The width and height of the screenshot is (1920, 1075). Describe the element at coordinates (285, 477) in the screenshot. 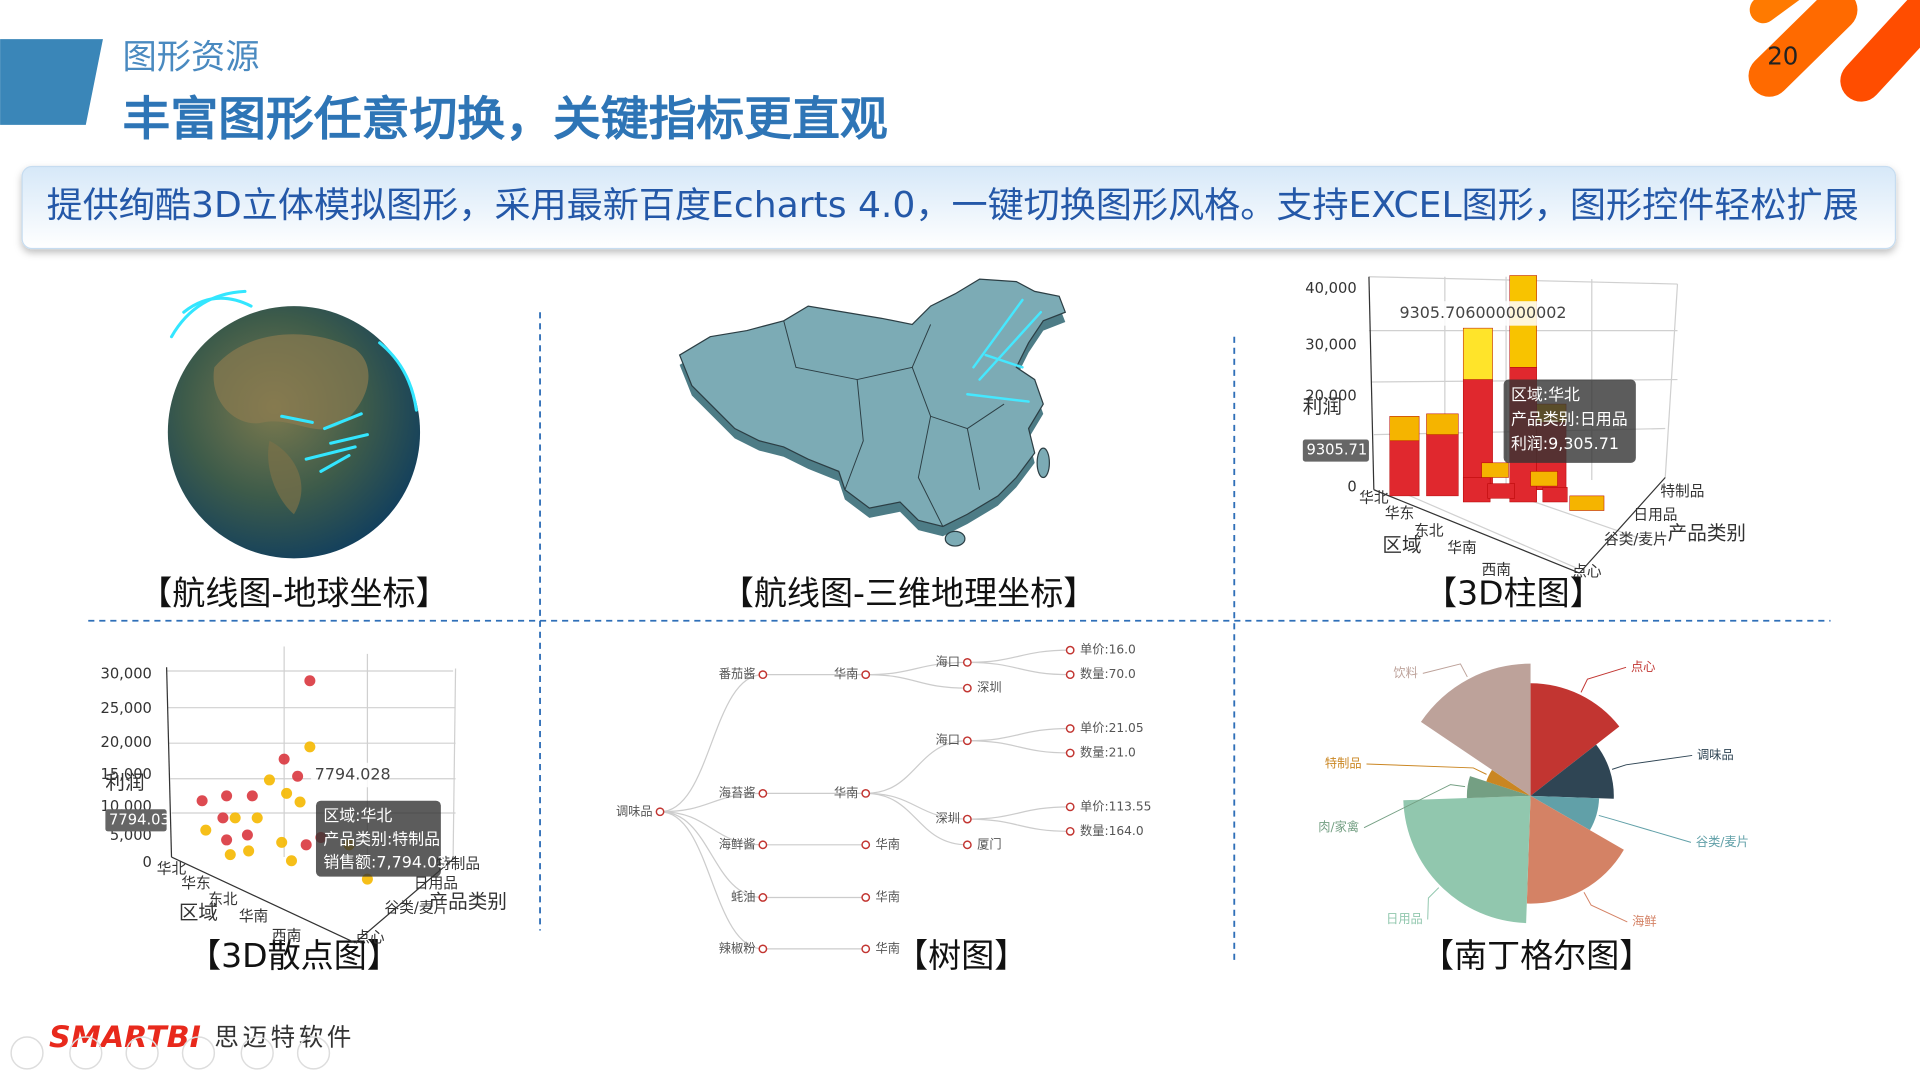

I see `globe-land` at that location.